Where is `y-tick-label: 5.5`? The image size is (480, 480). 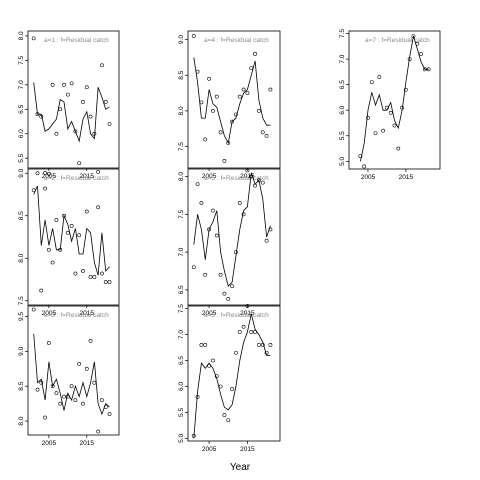
y-tick-label: 5.5 is located at coordinates (181, 412).